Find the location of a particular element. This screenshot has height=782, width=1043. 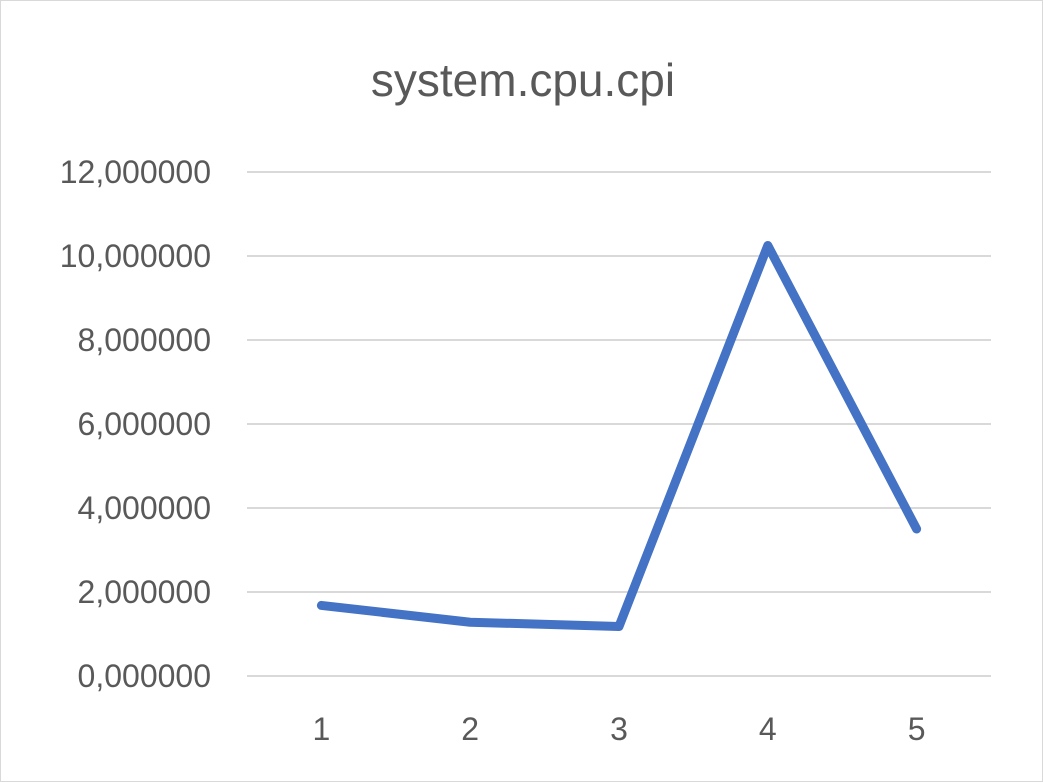

x-tick-label: 5 is located at coordinates (917, 729).